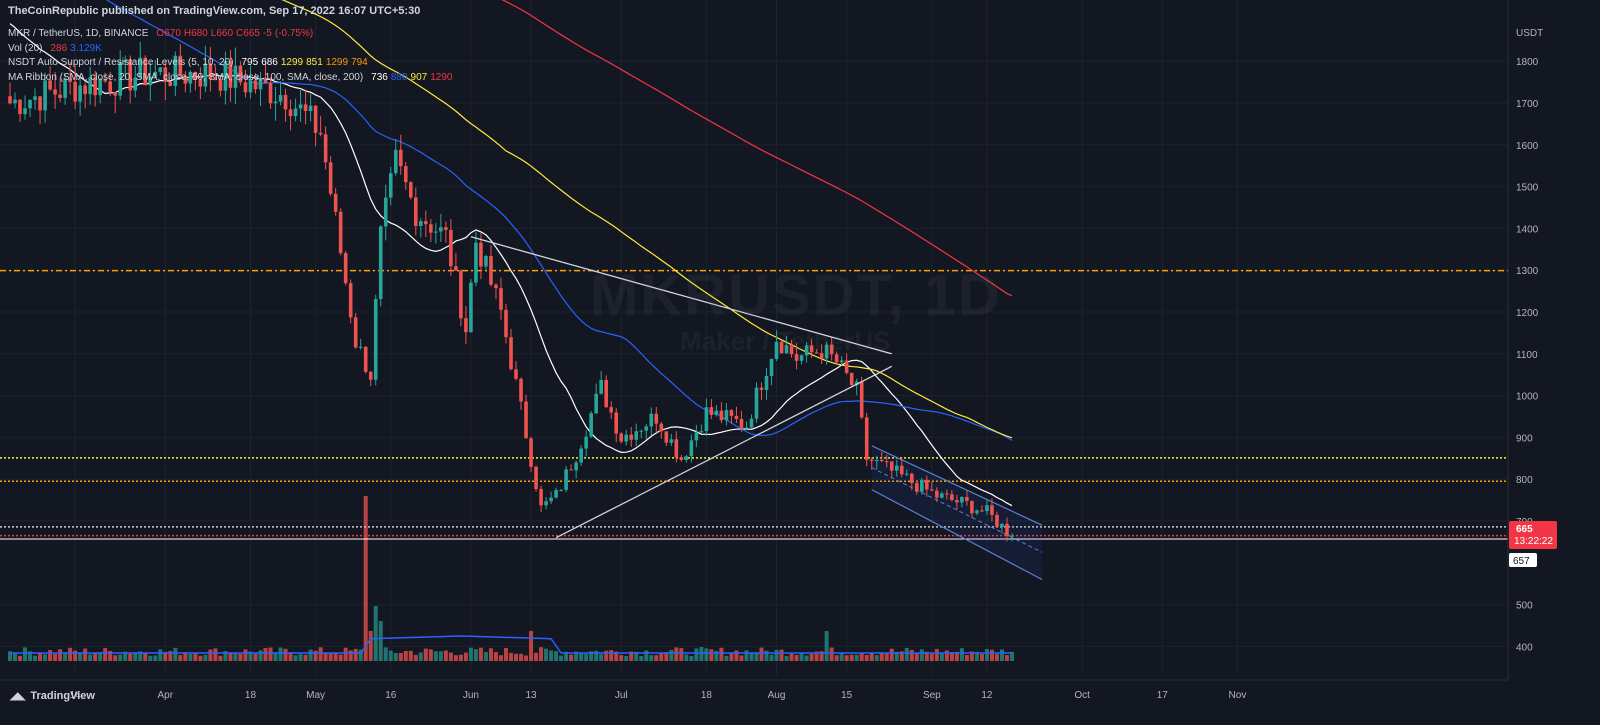  I want to click on price-tick-label: 1200, so click(1527, 313).